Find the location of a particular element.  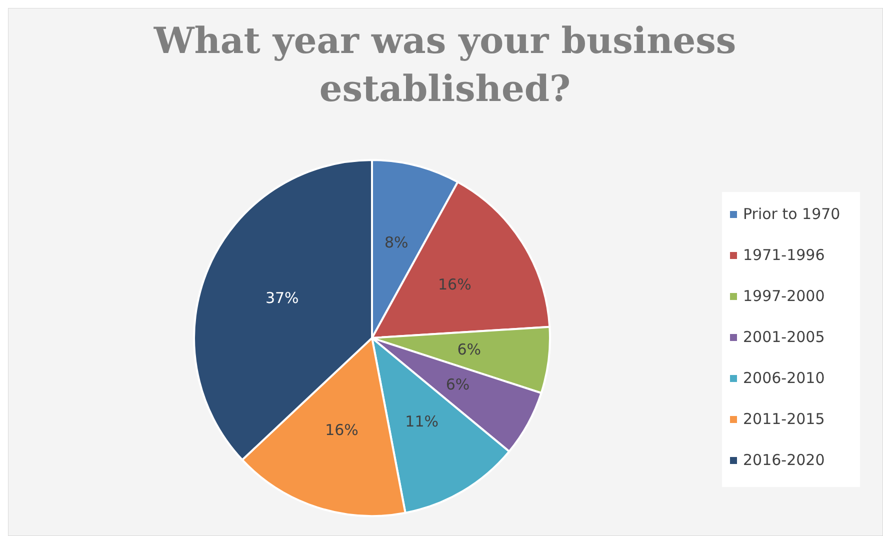

data-label: 11% is located at coordinates (422, 421).